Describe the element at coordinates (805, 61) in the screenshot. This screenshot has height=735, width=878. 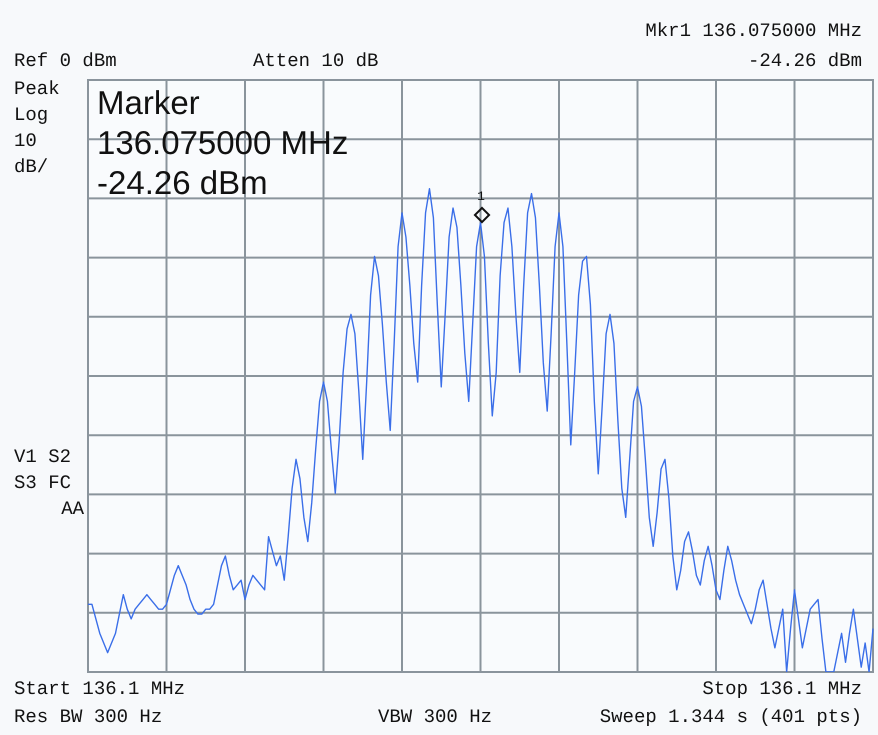
I see `text: -24.26 dBm` at that location.